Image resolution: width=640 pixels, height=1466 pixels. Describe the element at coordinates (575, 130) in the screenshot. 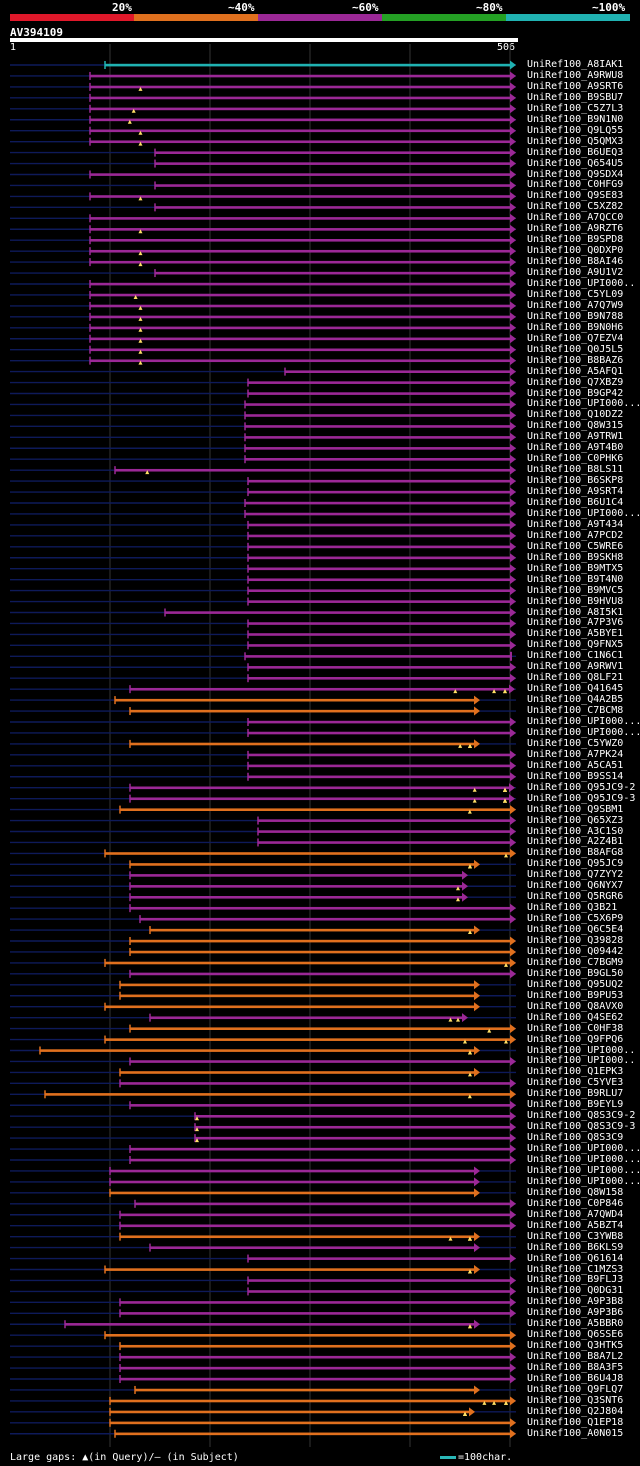

I see `hit-label: UniRef100_Q9LQ55` at that location.